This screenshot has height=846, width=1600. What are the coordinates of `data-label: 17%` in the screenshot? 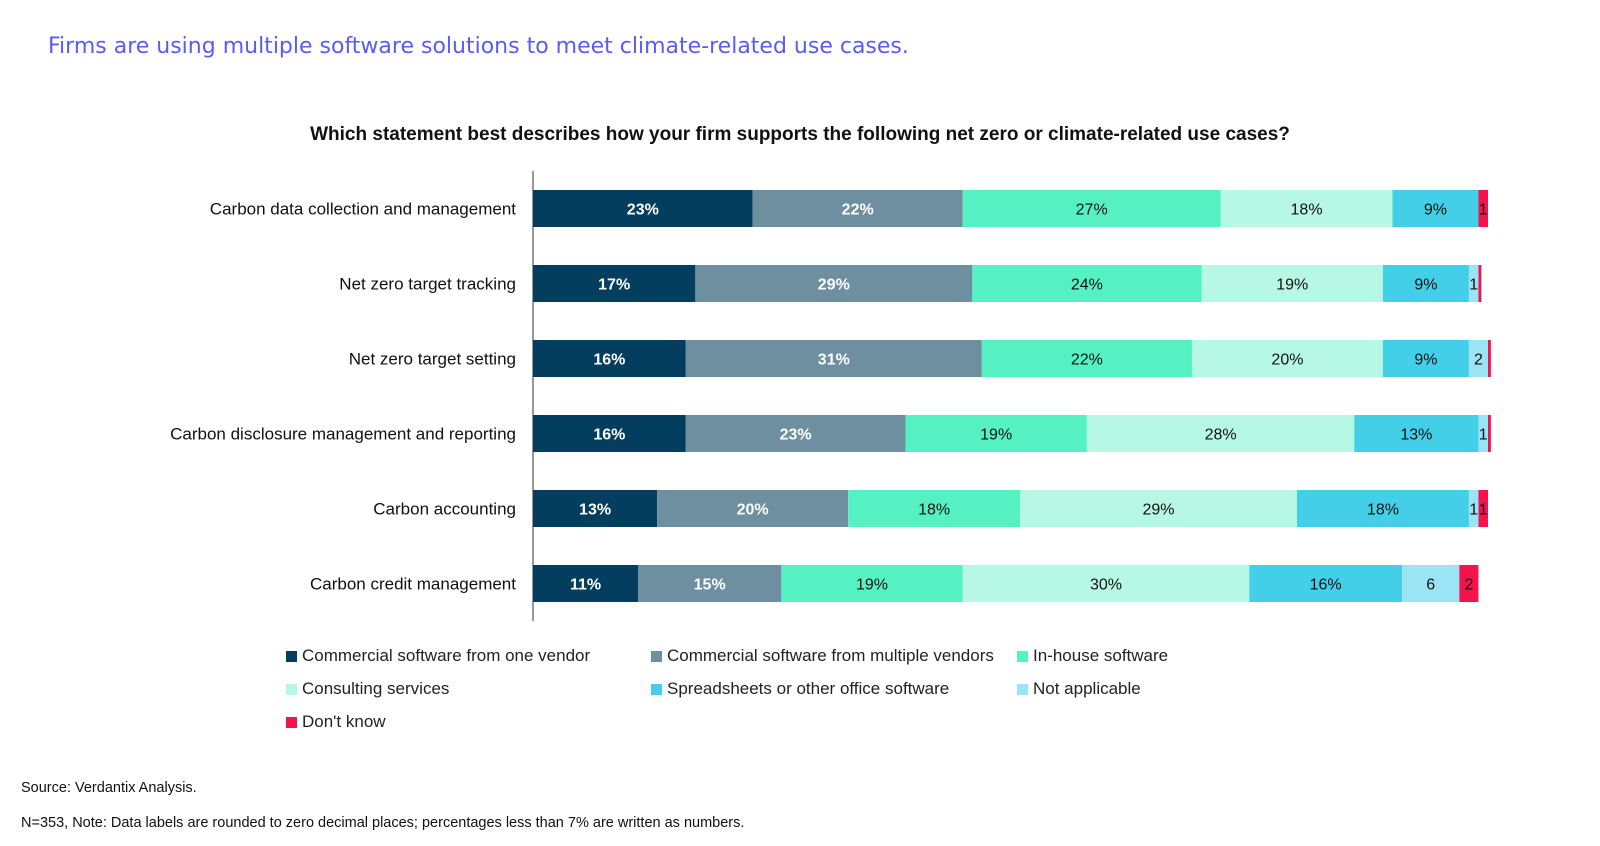 It's located at (614, 285).